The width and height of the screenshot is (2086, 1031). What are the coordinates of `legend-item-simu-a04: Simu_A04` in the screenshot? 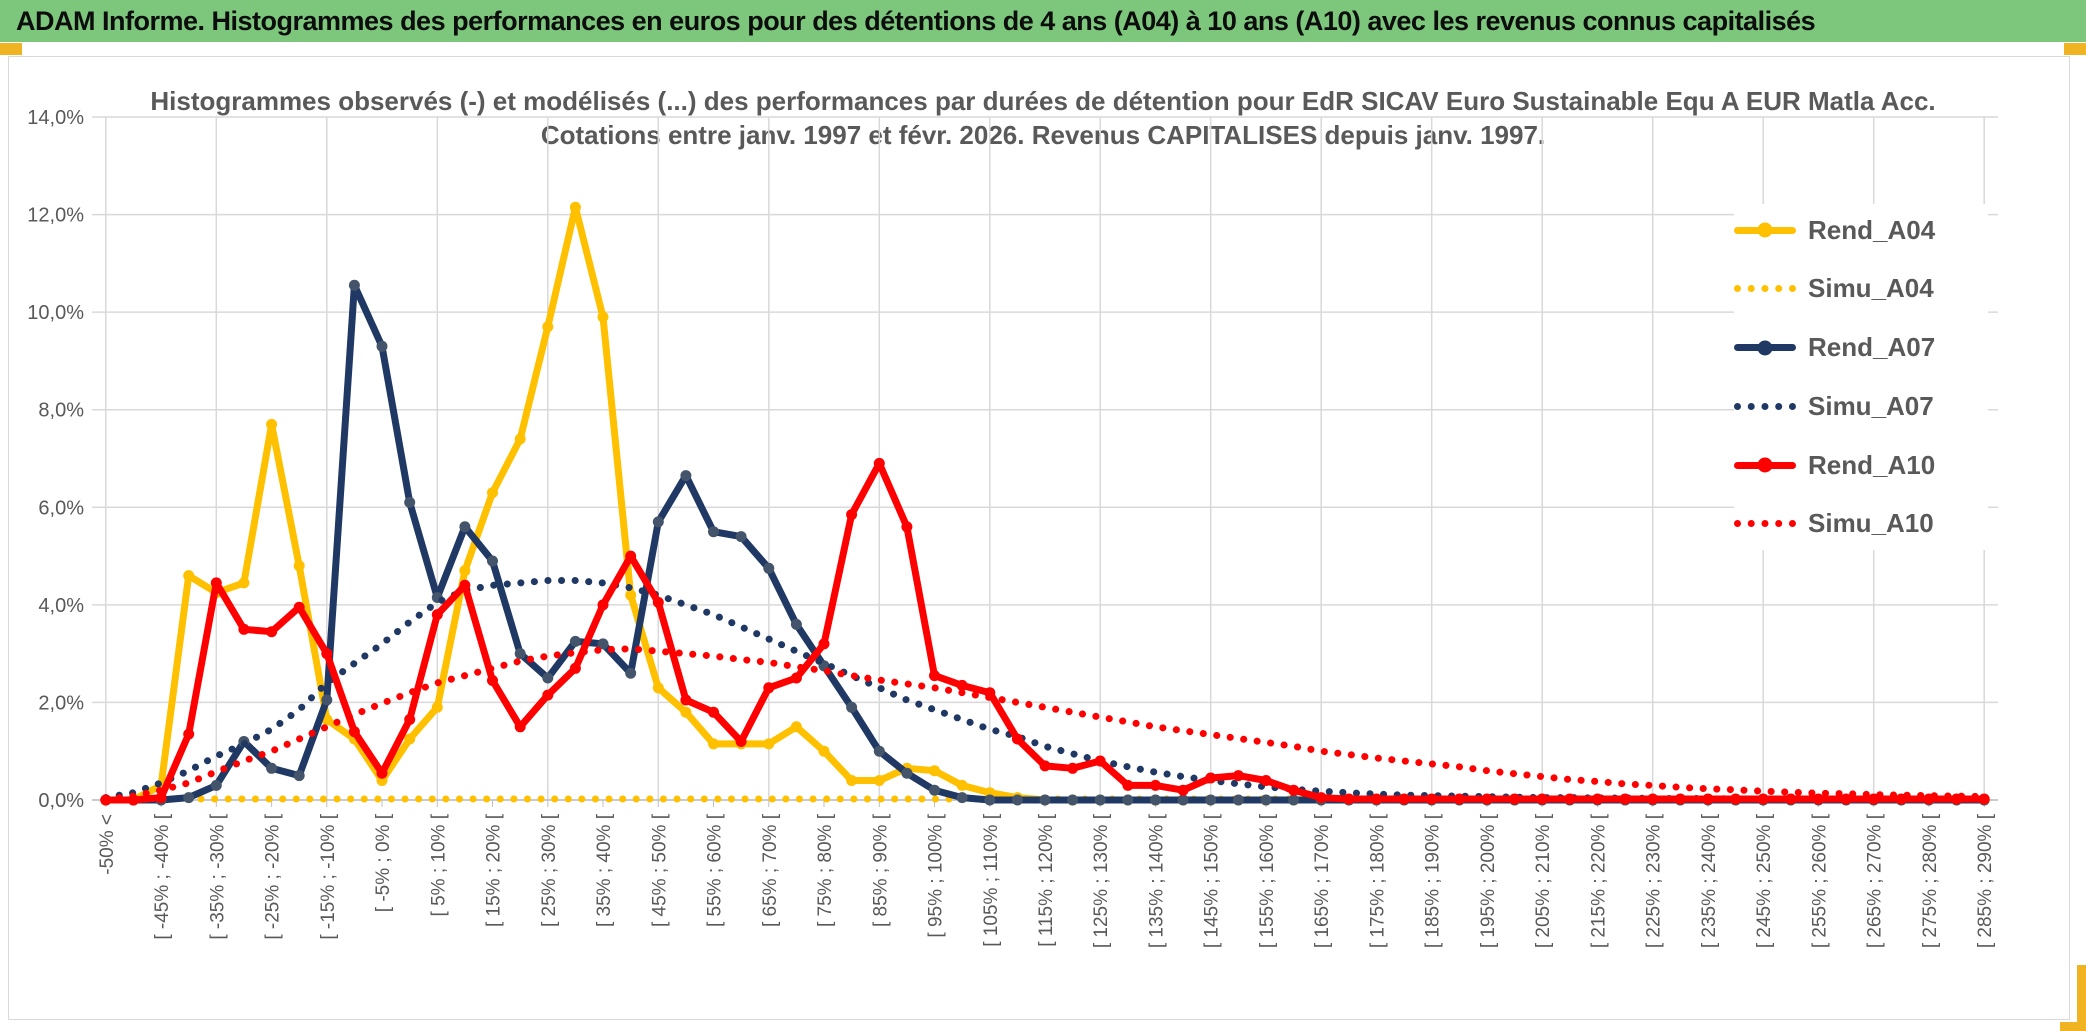 It's located at (1861, 289).